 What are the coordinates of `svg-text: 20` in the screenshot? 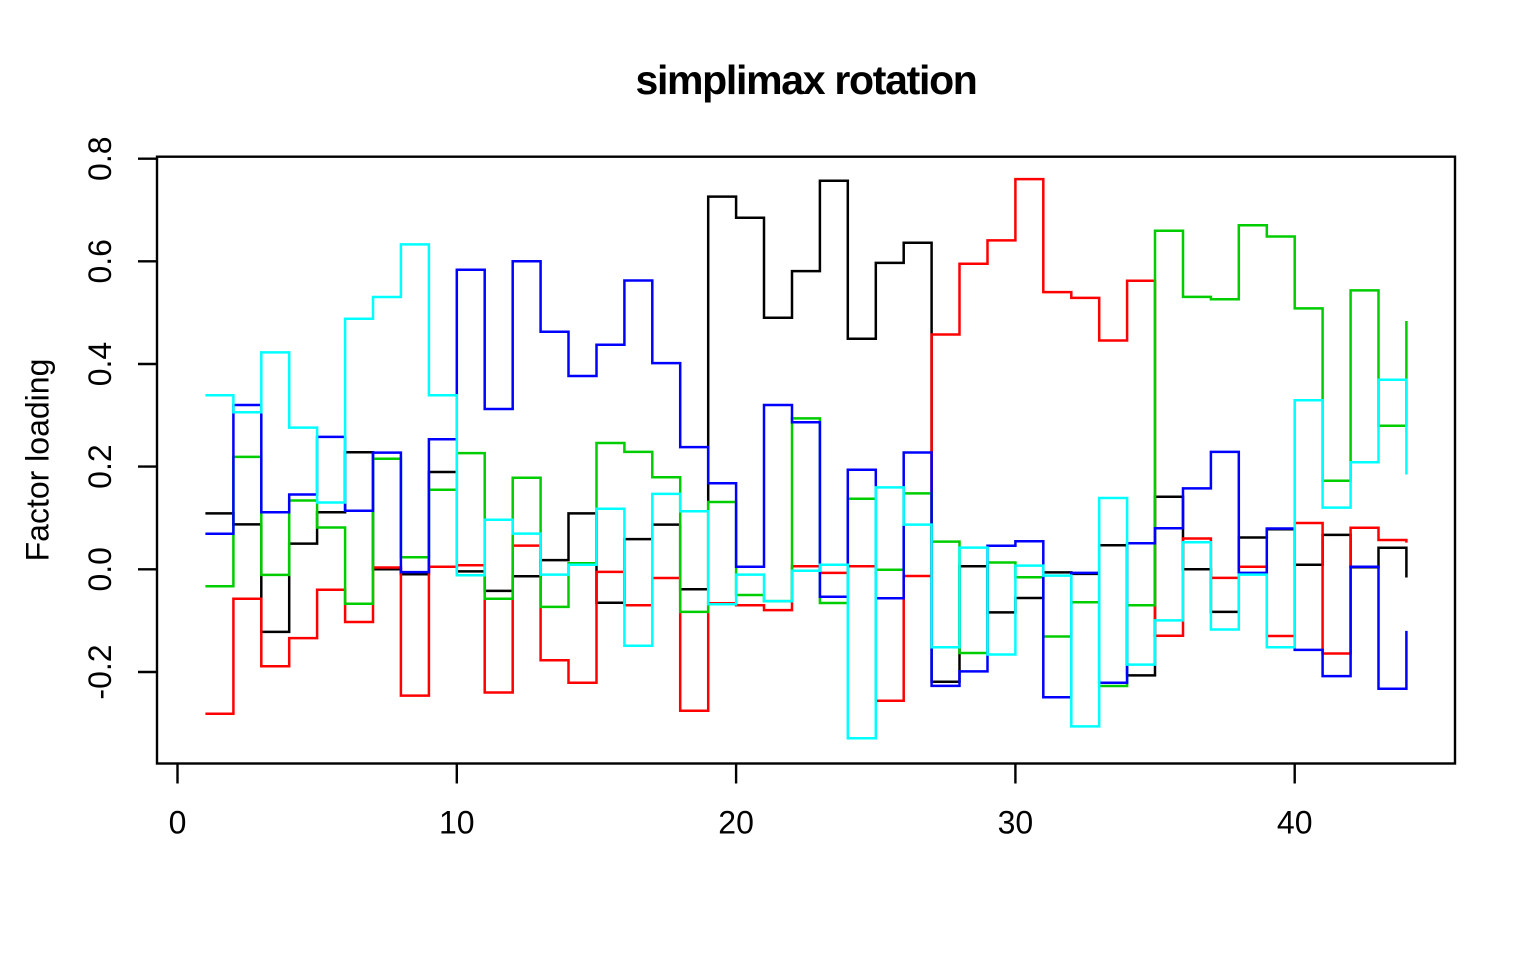 It's located at (736, 823).